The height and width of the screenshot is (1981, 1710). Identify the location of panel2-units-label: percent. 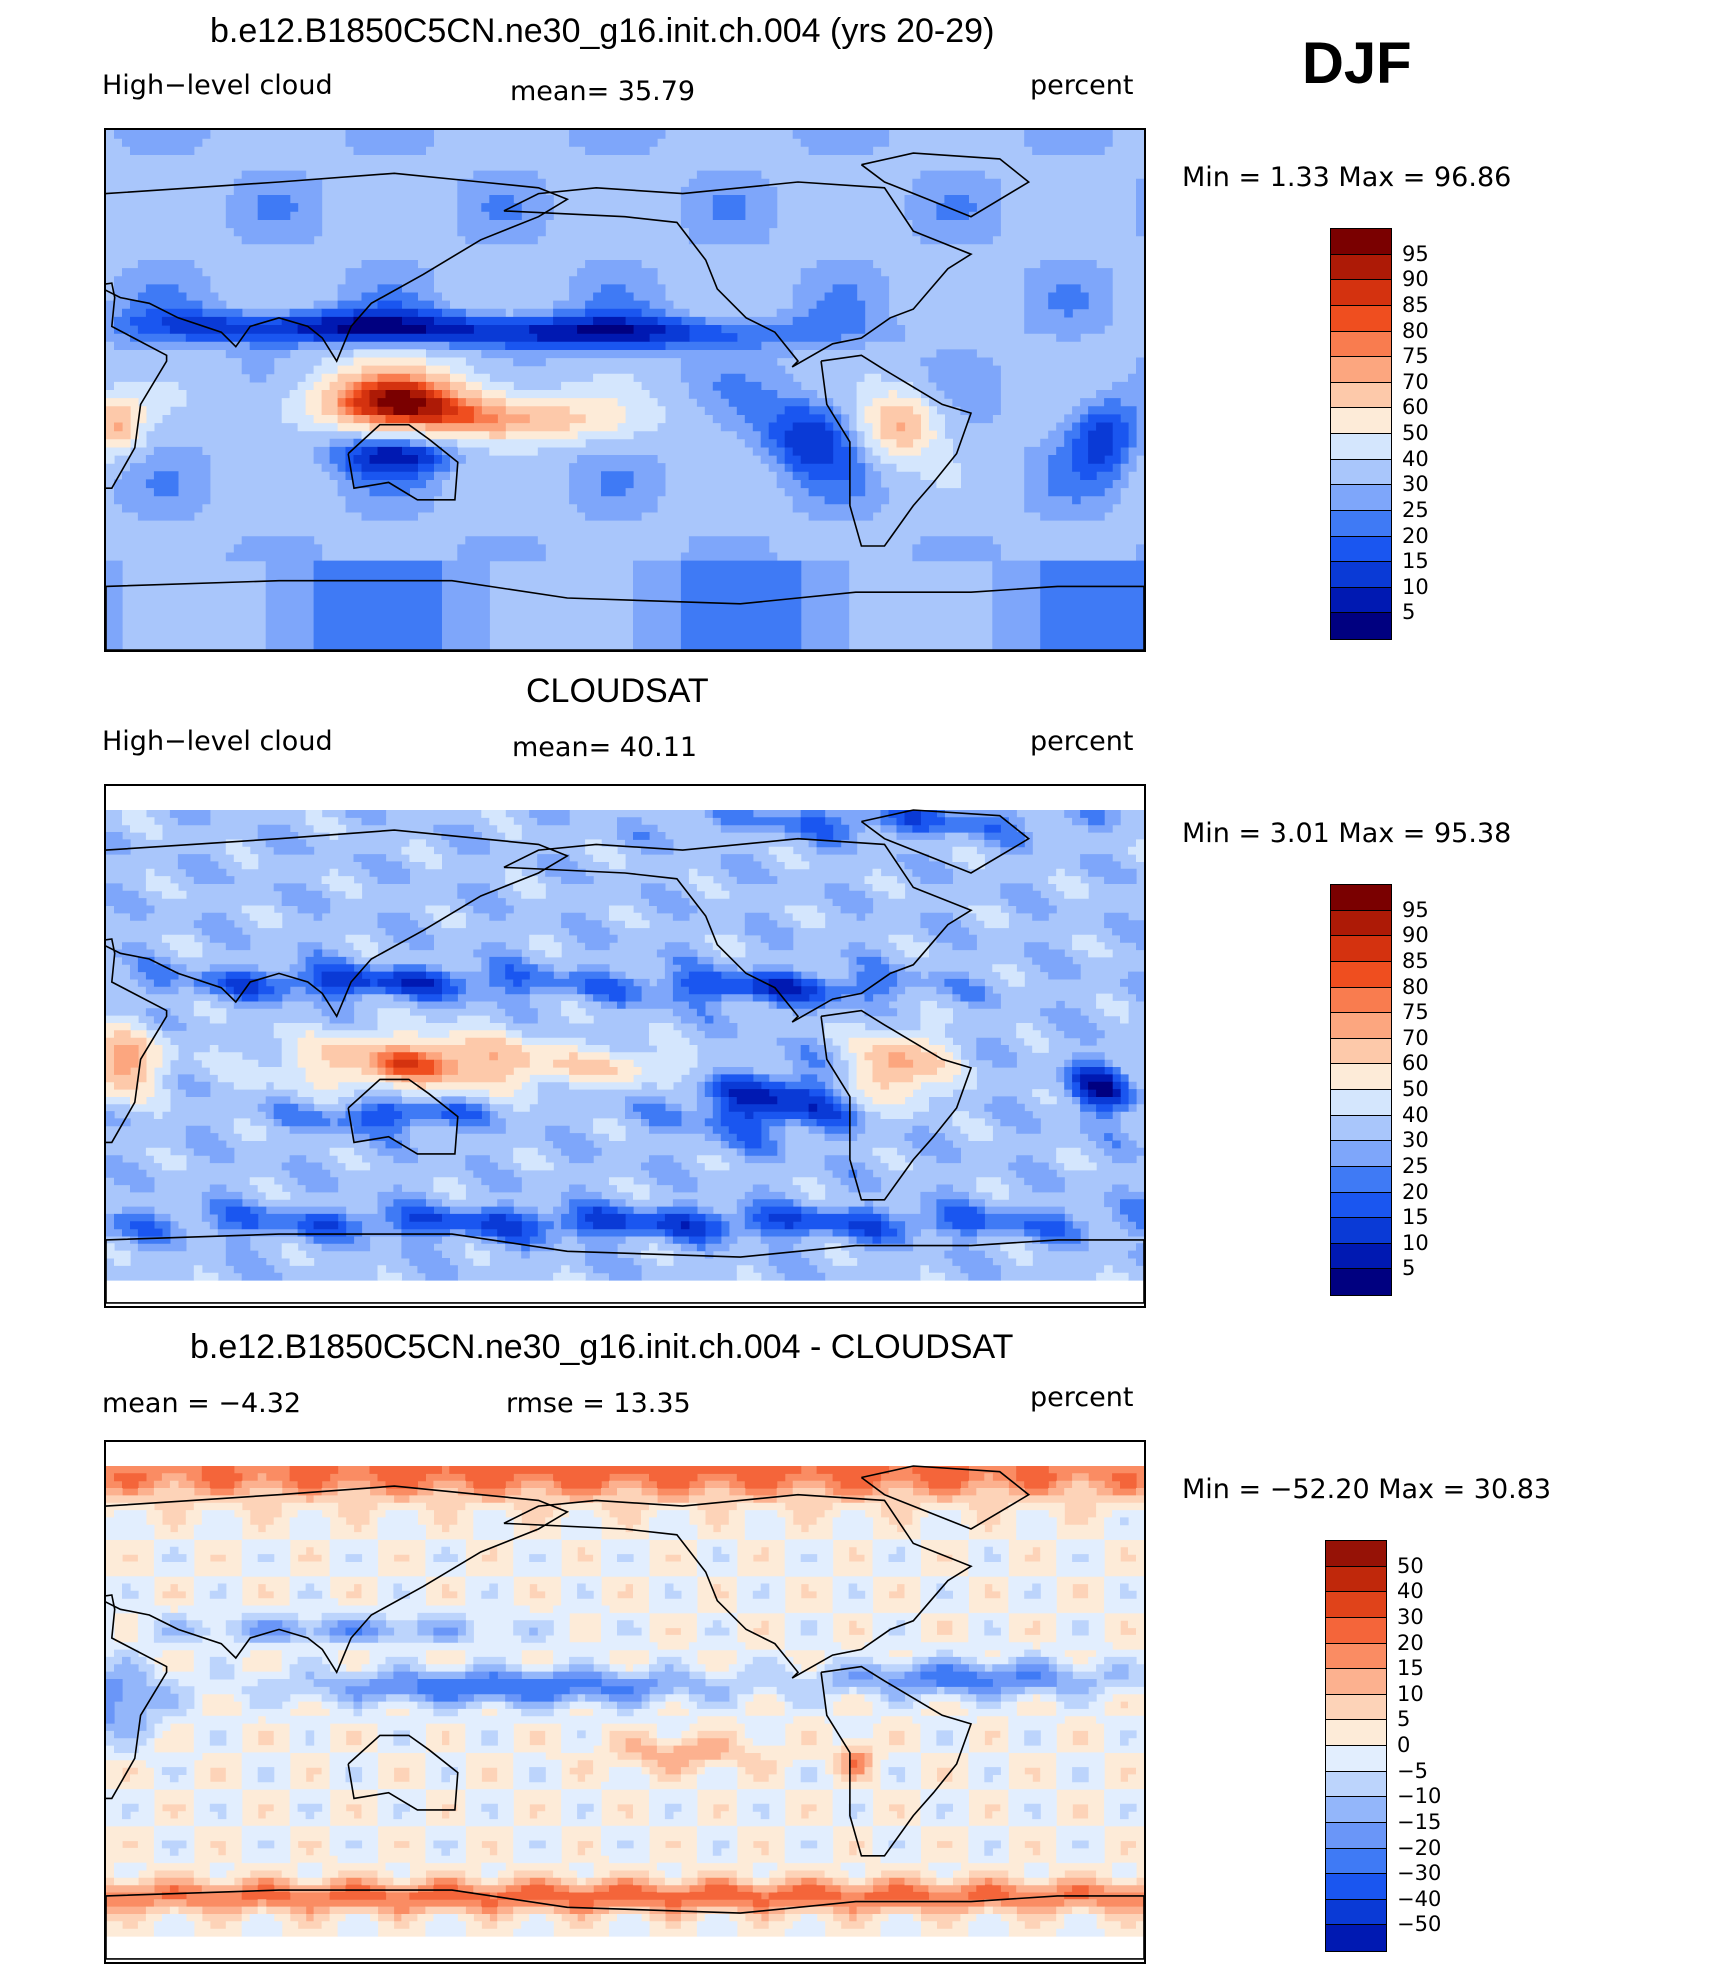
(1082, 741).